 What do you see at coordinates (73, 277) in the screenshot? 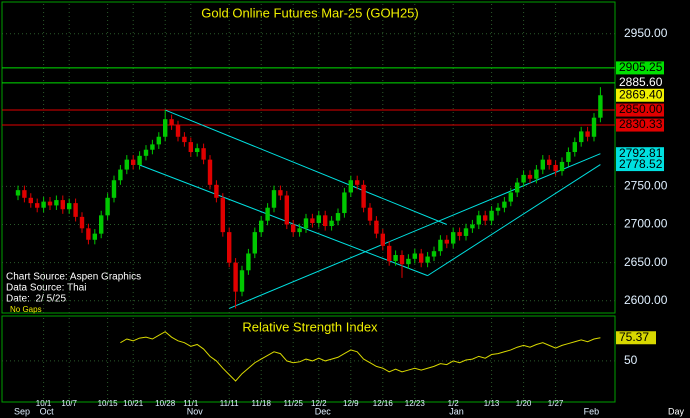
I see `note: Chart Source: Aspen Graphics` at bounding box center [73, 277].